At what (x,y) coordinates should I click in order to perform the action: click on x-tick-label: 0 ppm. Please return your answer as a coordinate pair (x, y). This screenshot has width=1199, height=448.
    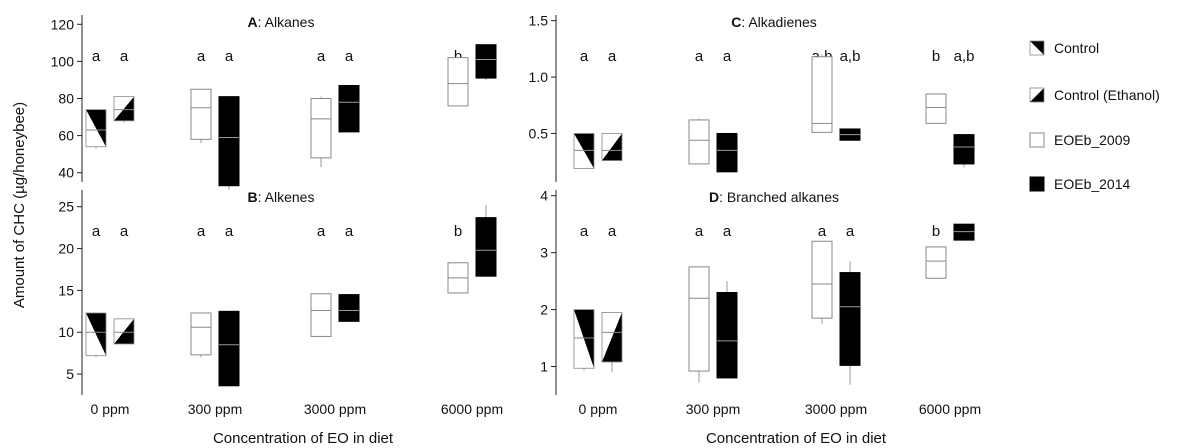
    Looking at the image, I should click on (110, 409).